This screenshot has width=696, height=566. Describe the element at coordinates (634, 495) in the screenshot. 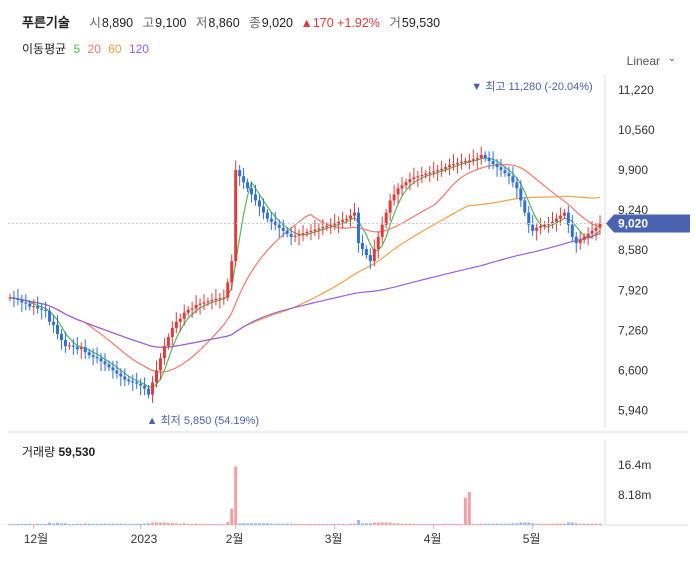

I see `volume-tick-label: 8.18m` at that location.